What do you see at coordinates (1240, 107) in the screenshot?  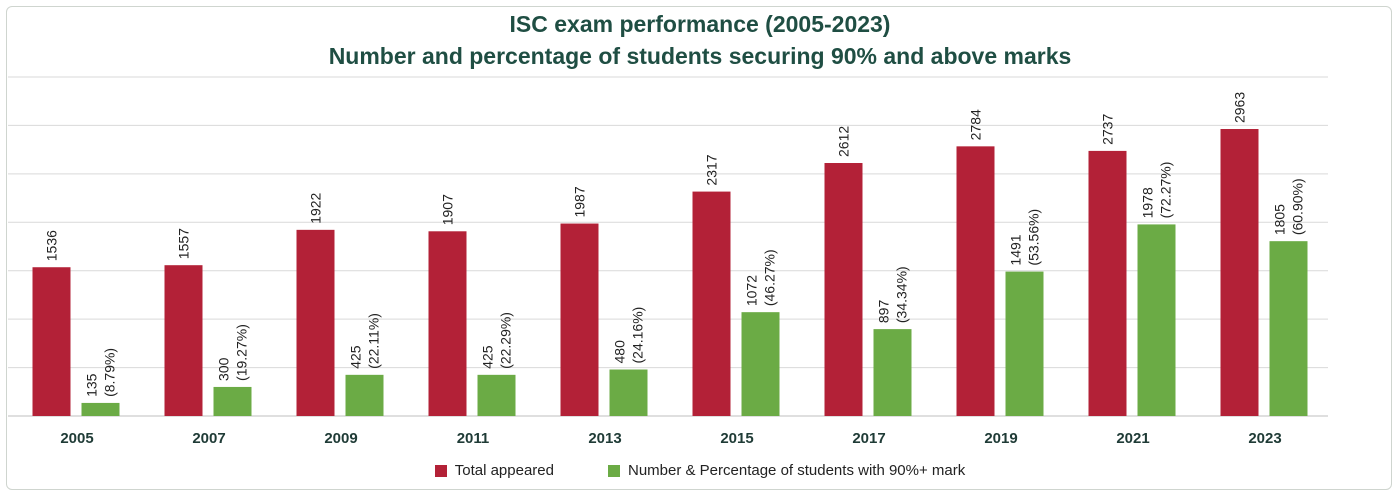 I see `data-label-total-2023: 2963` at bounding box center [1240, 107].